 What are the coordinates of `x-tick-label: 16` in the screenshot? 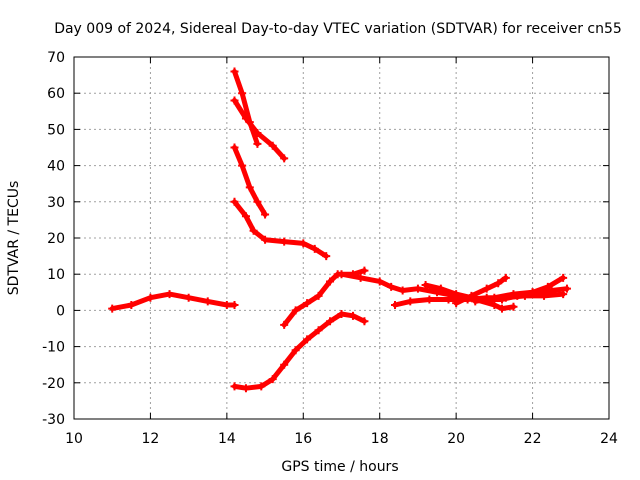 It's located at (303, 439).